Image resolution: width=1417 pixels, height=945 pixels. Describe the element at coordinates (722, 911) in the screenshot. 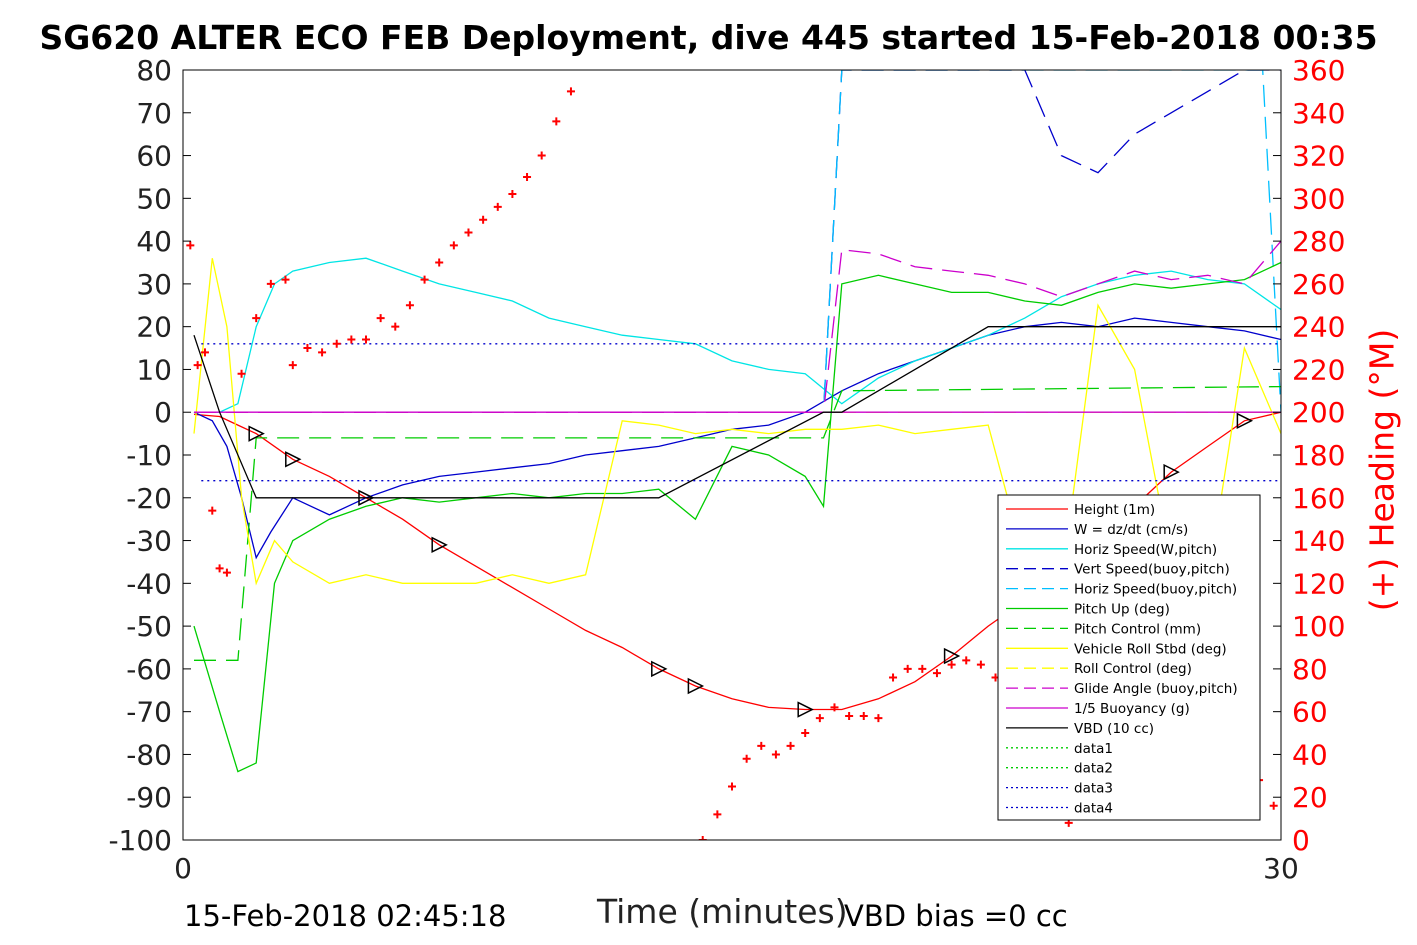

I see `x-axis-label: Time (minutes)` at that location.